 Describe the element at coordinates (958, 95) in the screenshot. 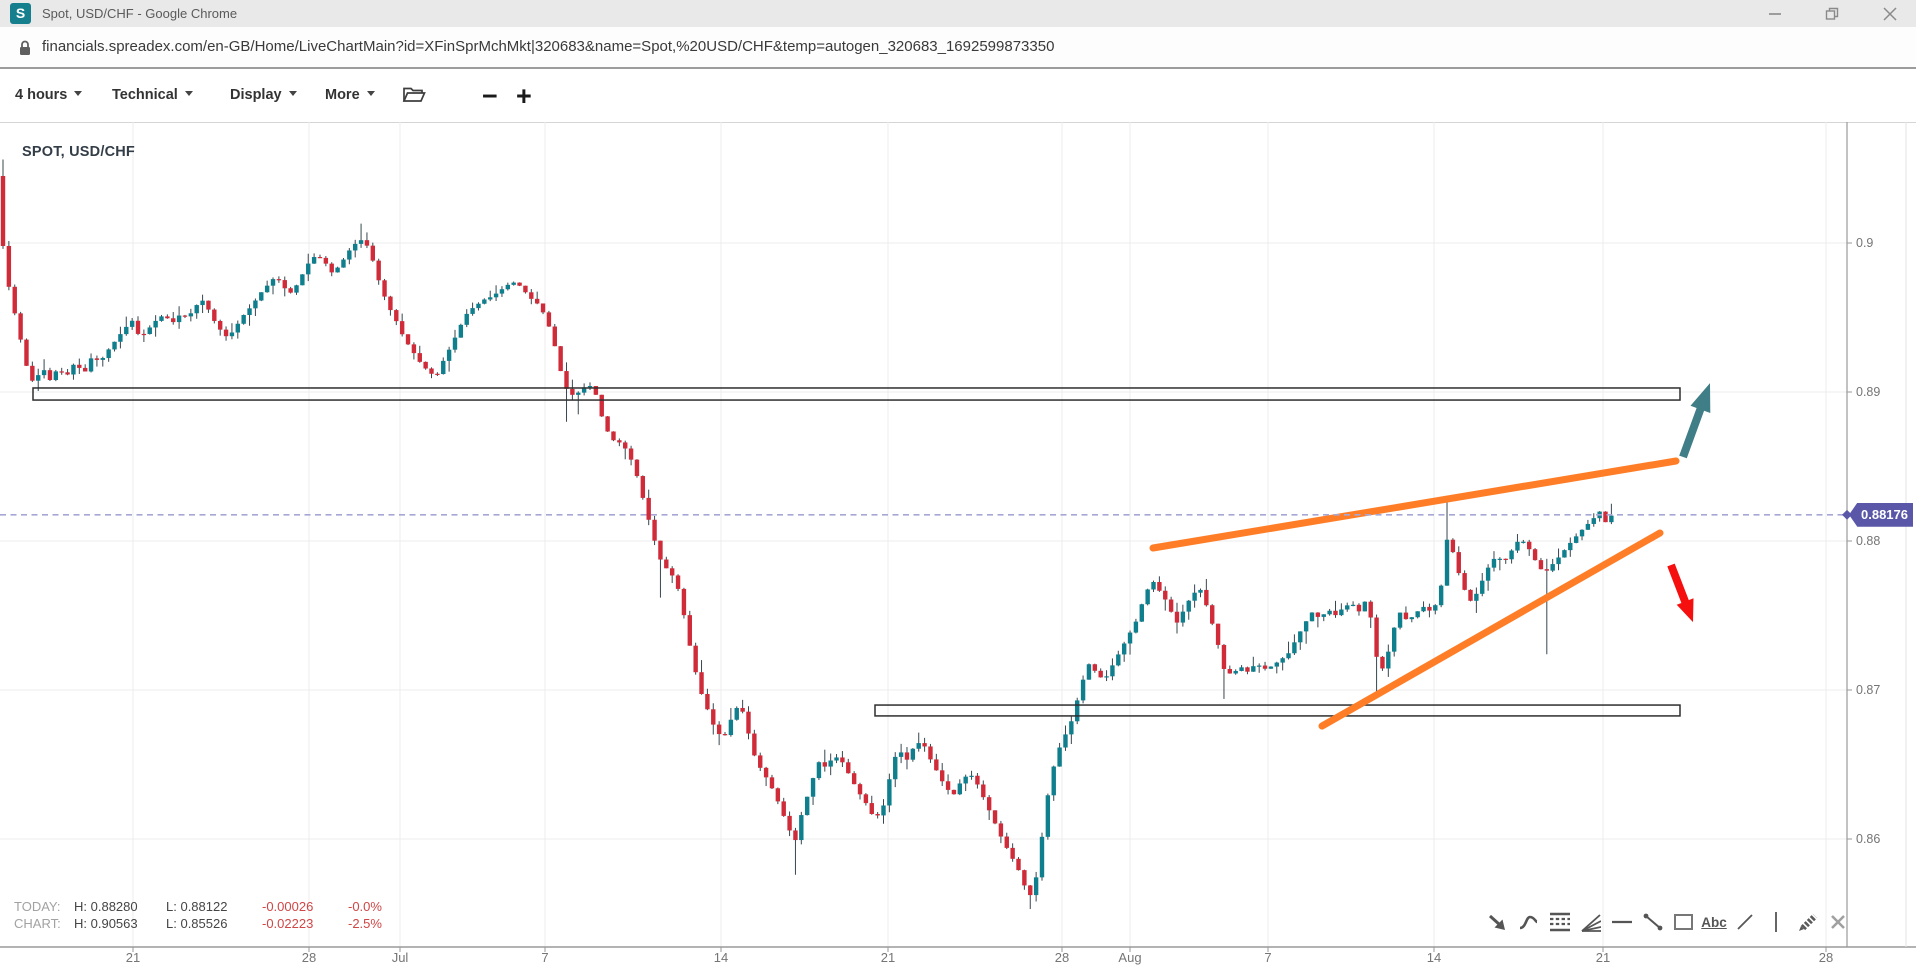

I see `chart-toolbar: 4 hours Technical Display More − +` at that location.